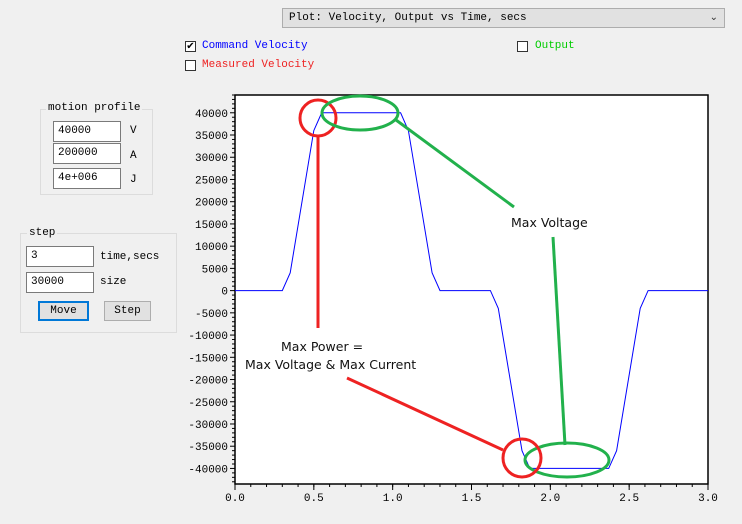 Image resolution: width=742 pixels, height=524 pixels. I want to click on y-tick-label: 20000, so click(211, 204).